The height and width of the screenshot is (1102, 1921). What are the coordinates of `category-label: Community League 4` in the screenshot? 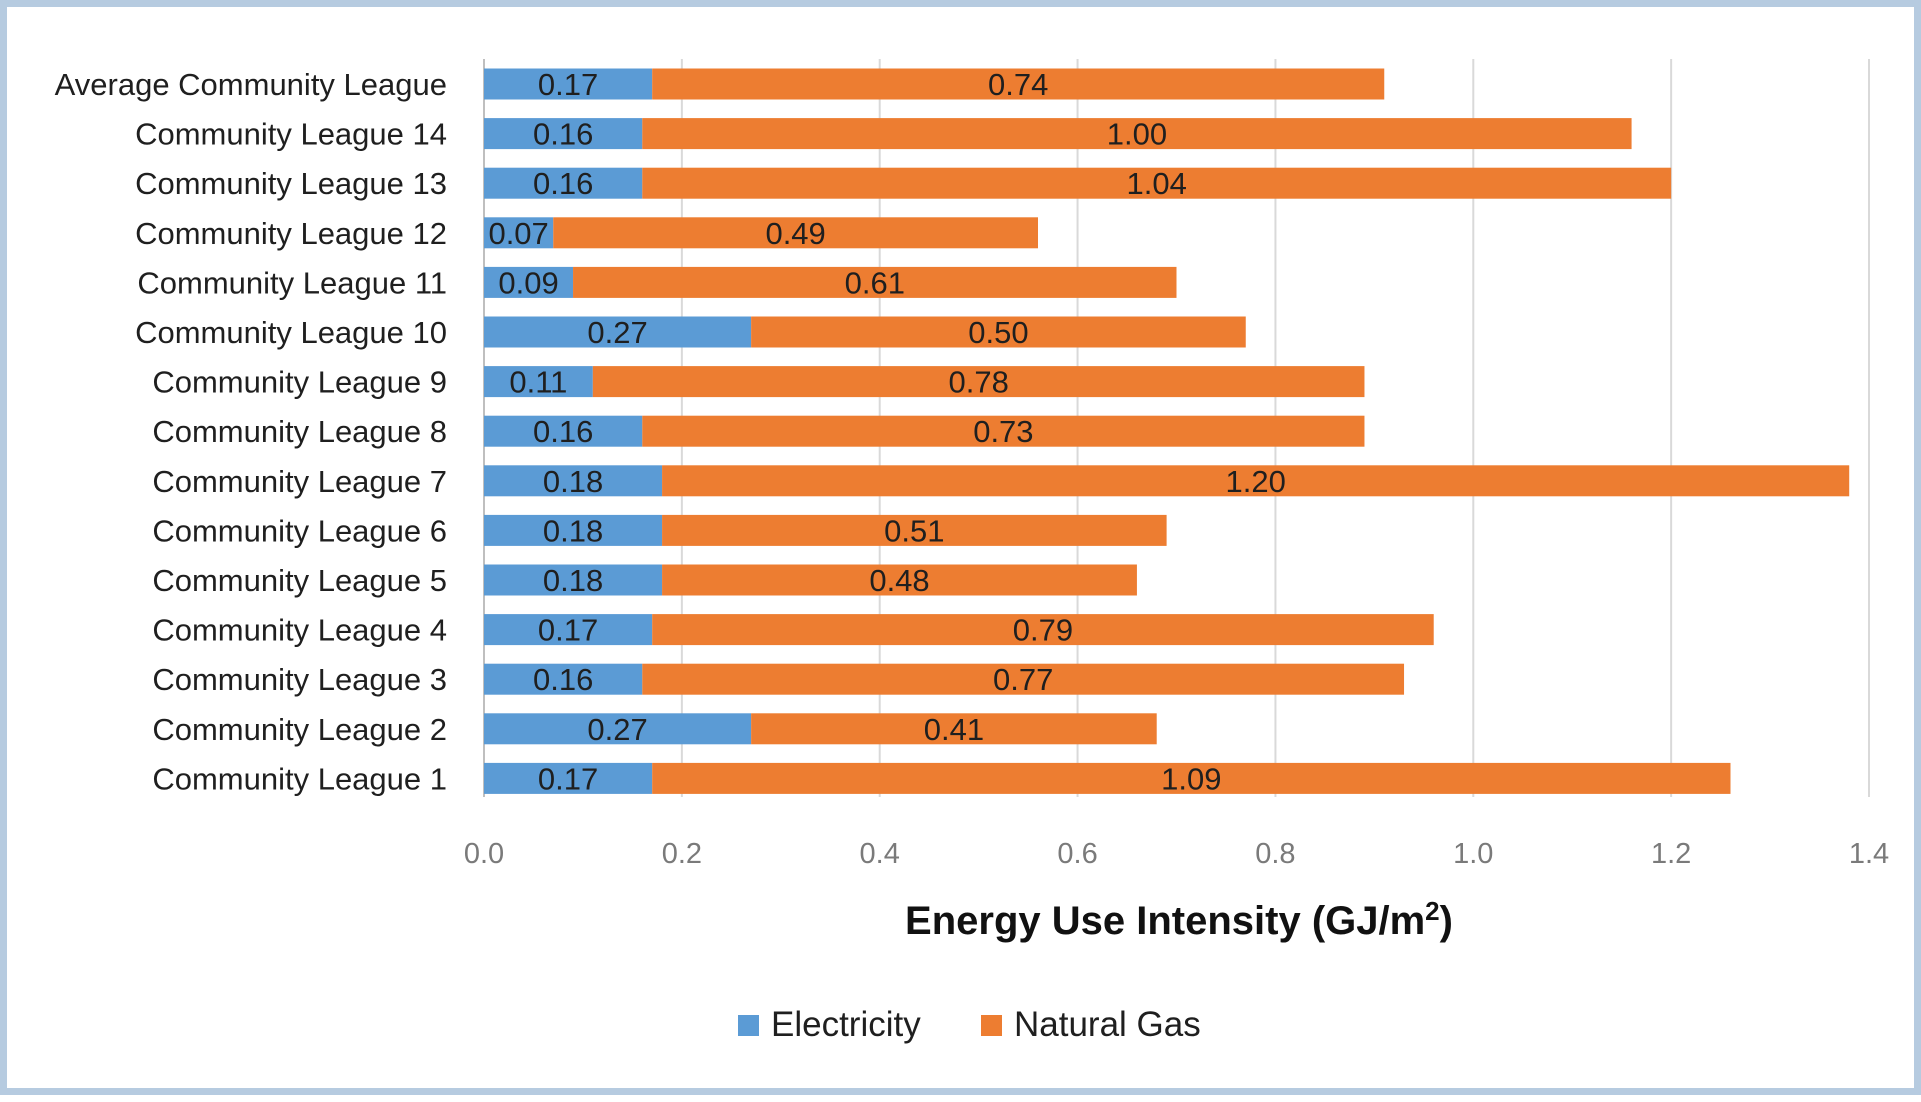 It's located at (299, 630).